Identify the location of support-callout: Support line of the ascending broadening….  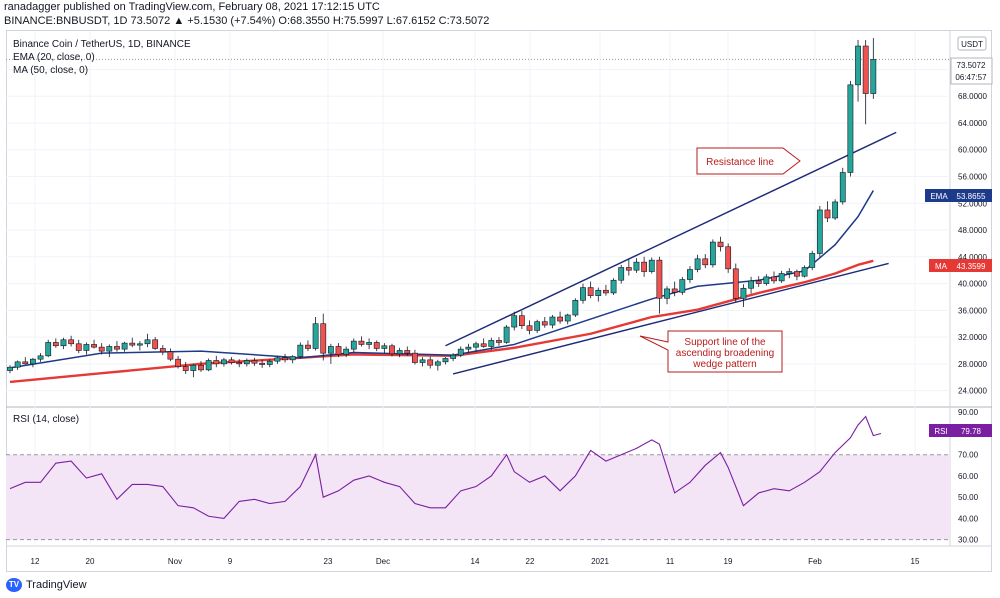
(711, 351).